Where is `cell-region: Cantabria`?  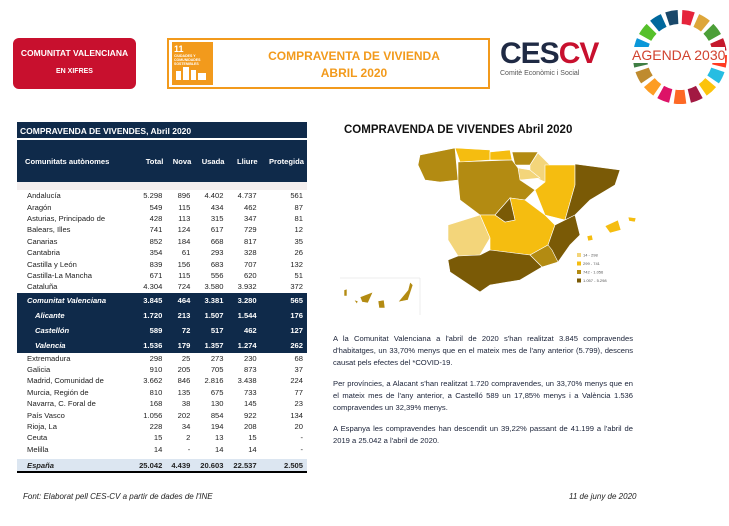
cell-region: Cantabria is located at coordinates (43, 253).